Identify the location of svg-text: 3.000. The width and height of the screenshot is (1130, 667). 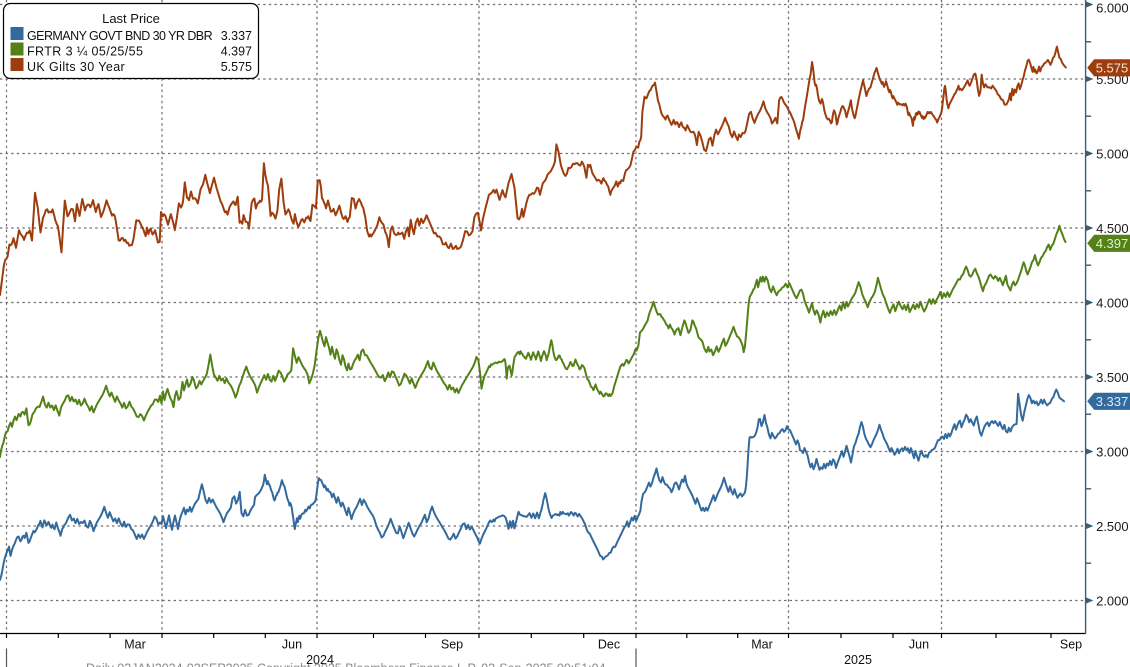
(1112, 451).